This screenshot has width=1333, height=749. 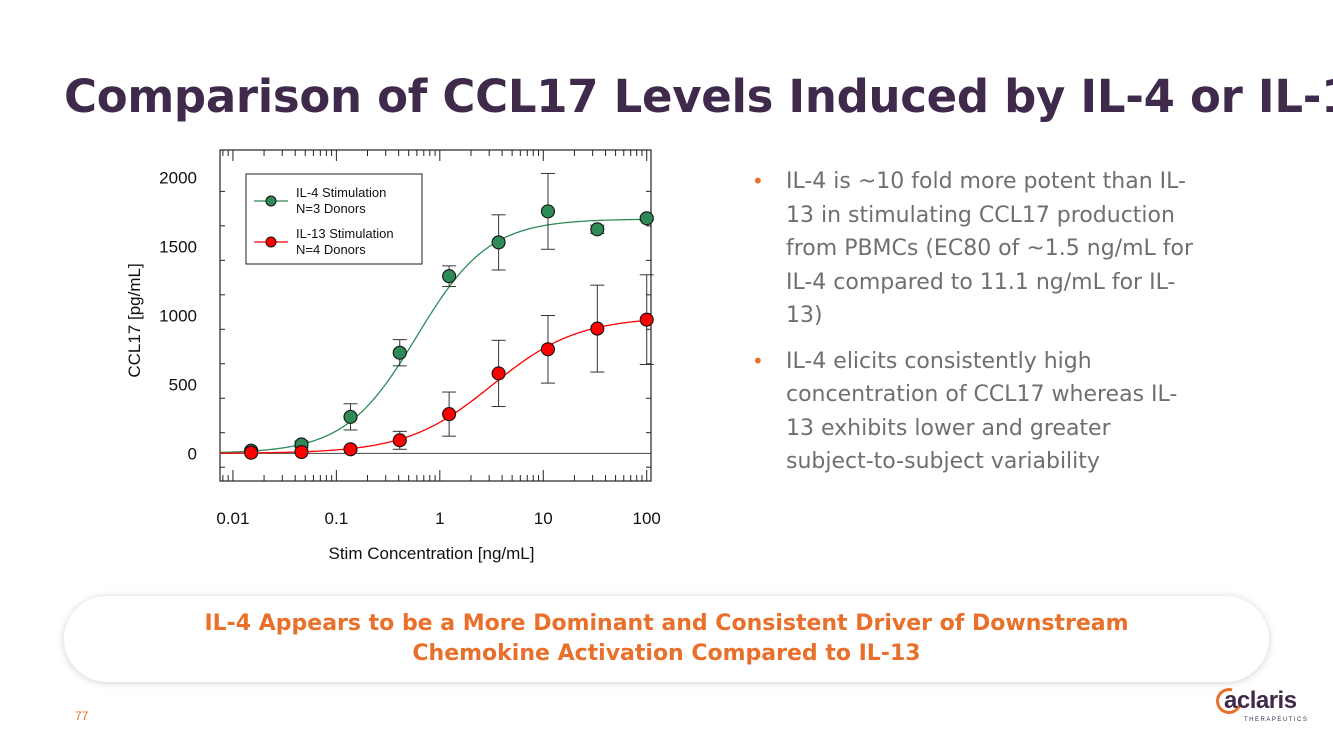 I want to click on y-tick-label: 2000, so click(x=178, y=178).